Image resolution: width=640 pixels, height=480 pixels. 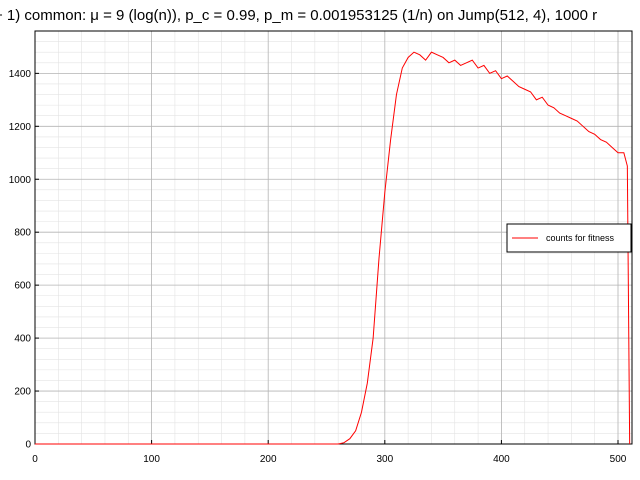 I want to click on y-tick-label: 200, so click(x=22, y=392).